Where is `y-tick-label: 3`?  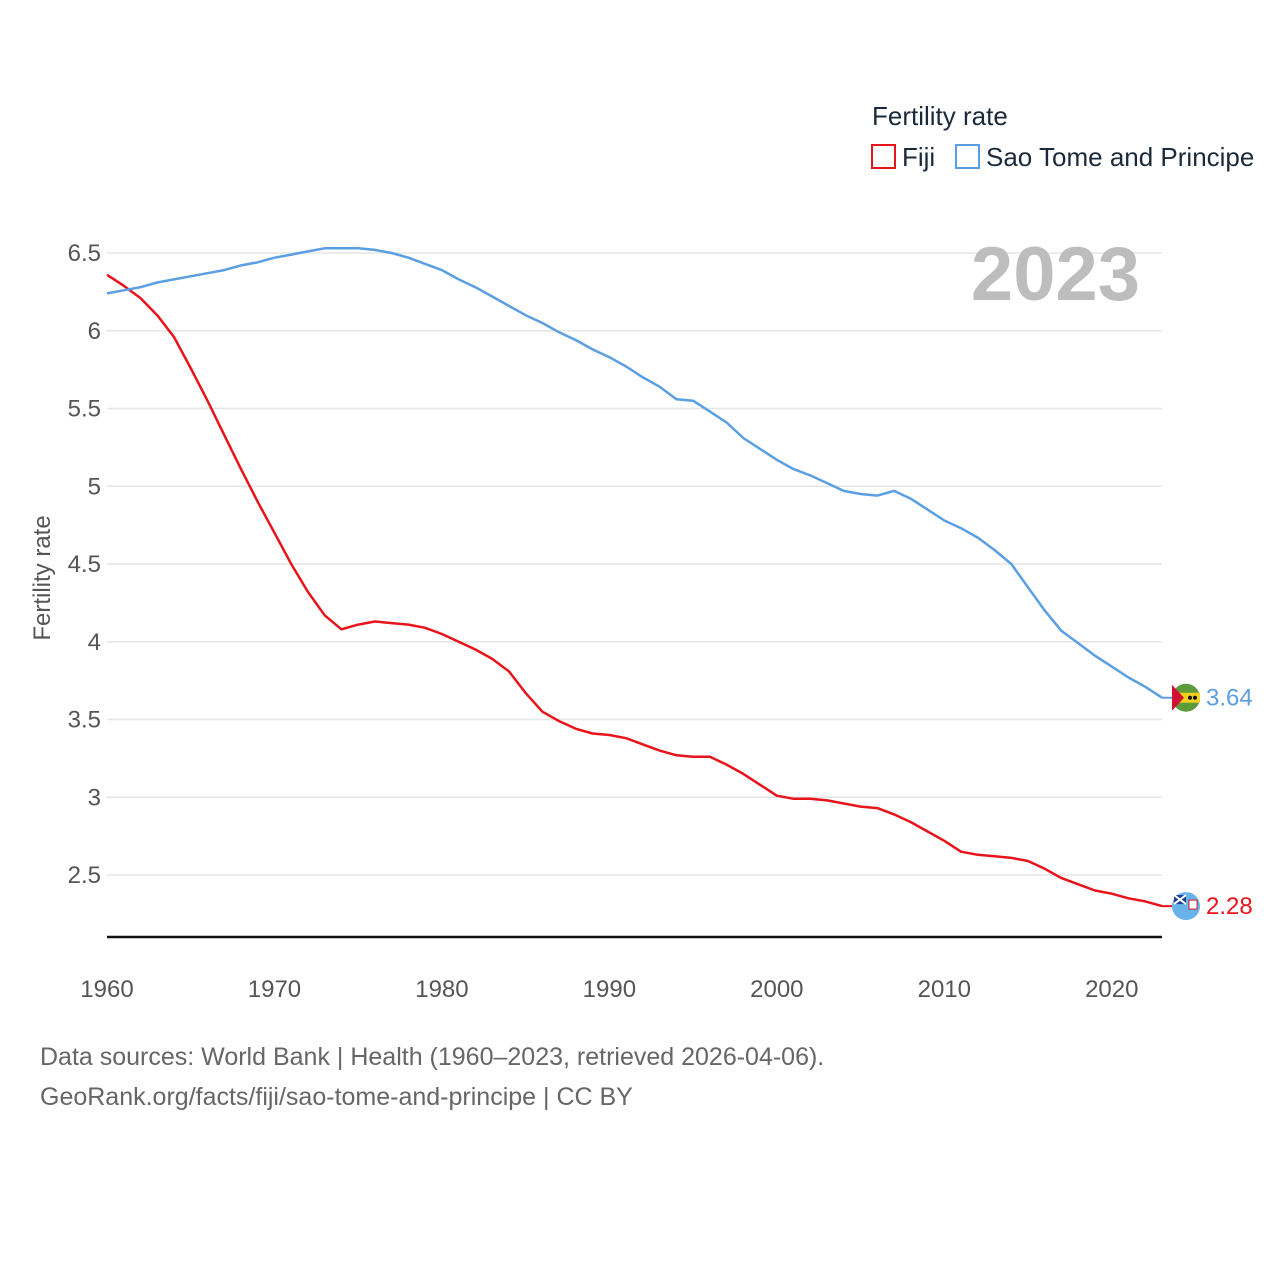 y-tick-label: 3 is located at coordinates (94, 797).